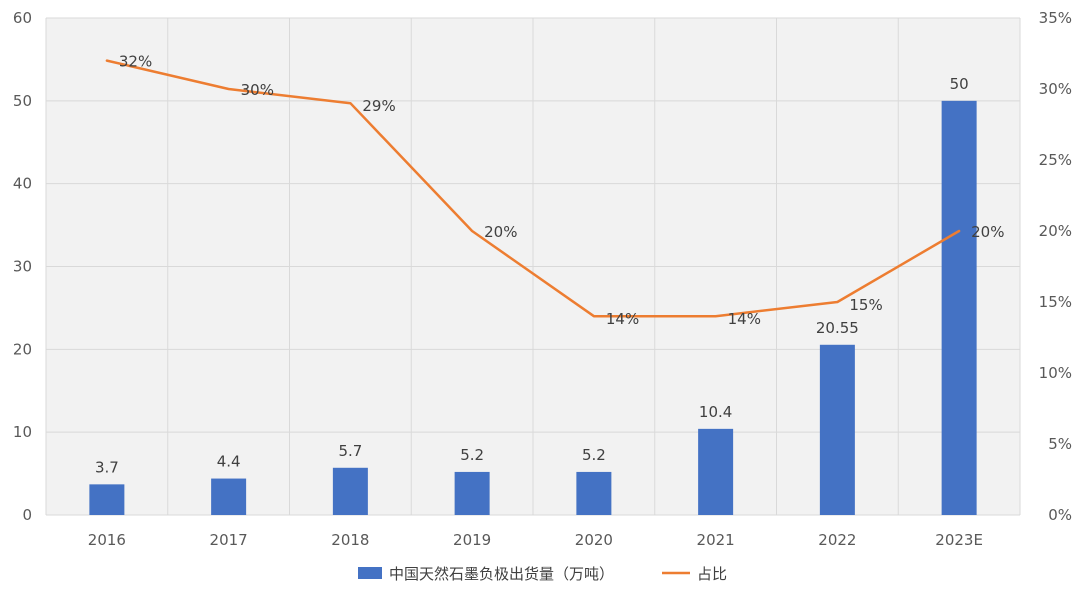 This screenshot has width=1080, height=601. I want to click on right-axis-tick-label: 30%, so click(1055, 89).